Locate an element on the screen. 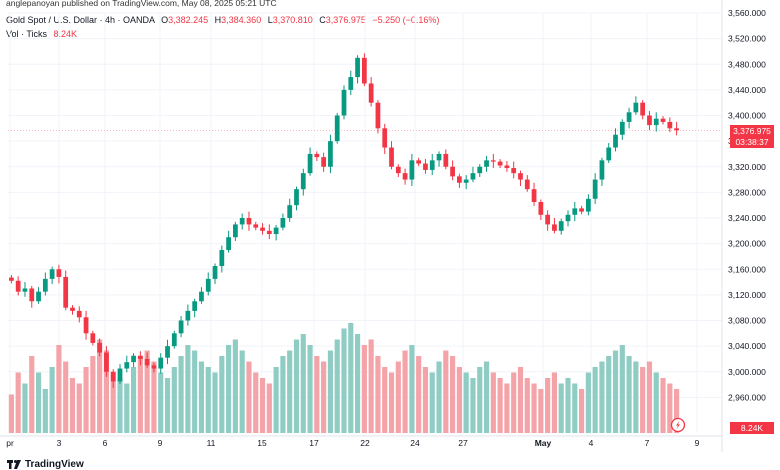 The width and height of the screenshot is (780, 470). x-tick-label: 15 is located at coordinates (262, 443).